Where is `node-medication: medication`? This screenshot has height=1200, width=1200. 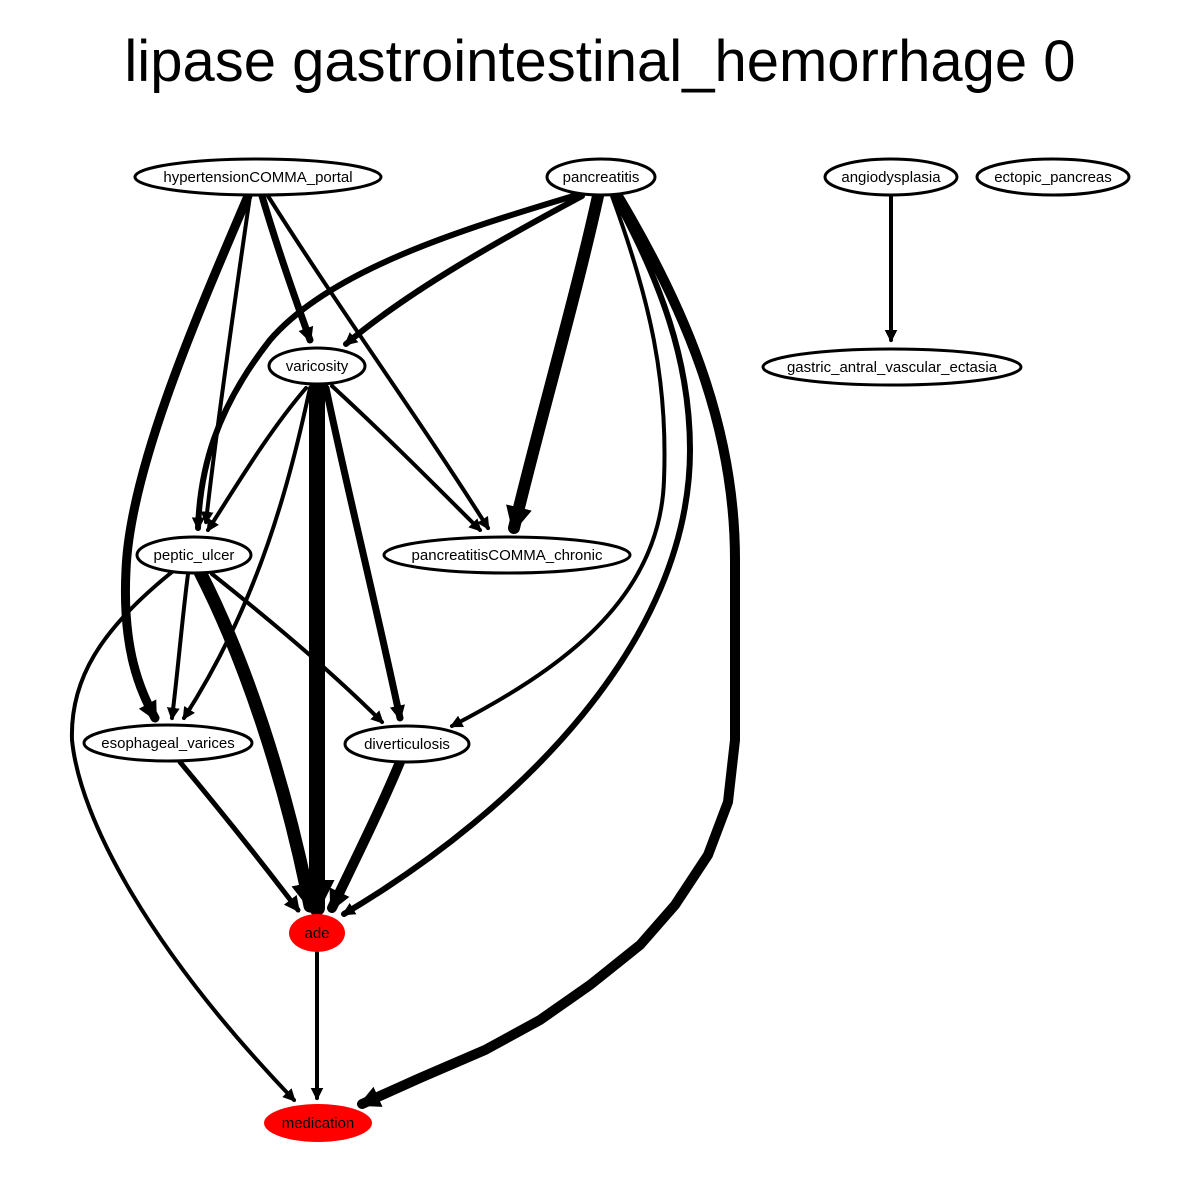
node-medication: medication is located at coordinates (318, 1123).